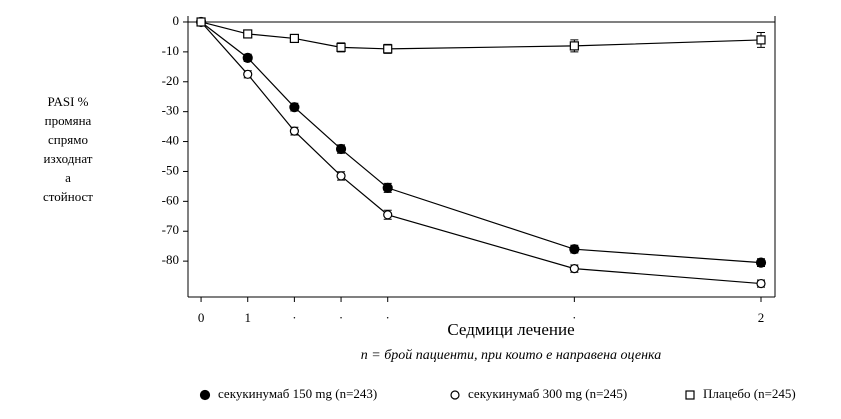 Image resolution: width=841 pixels, height=419 pixels. I want to click on x-tick-label: 2, so click(761, 317).